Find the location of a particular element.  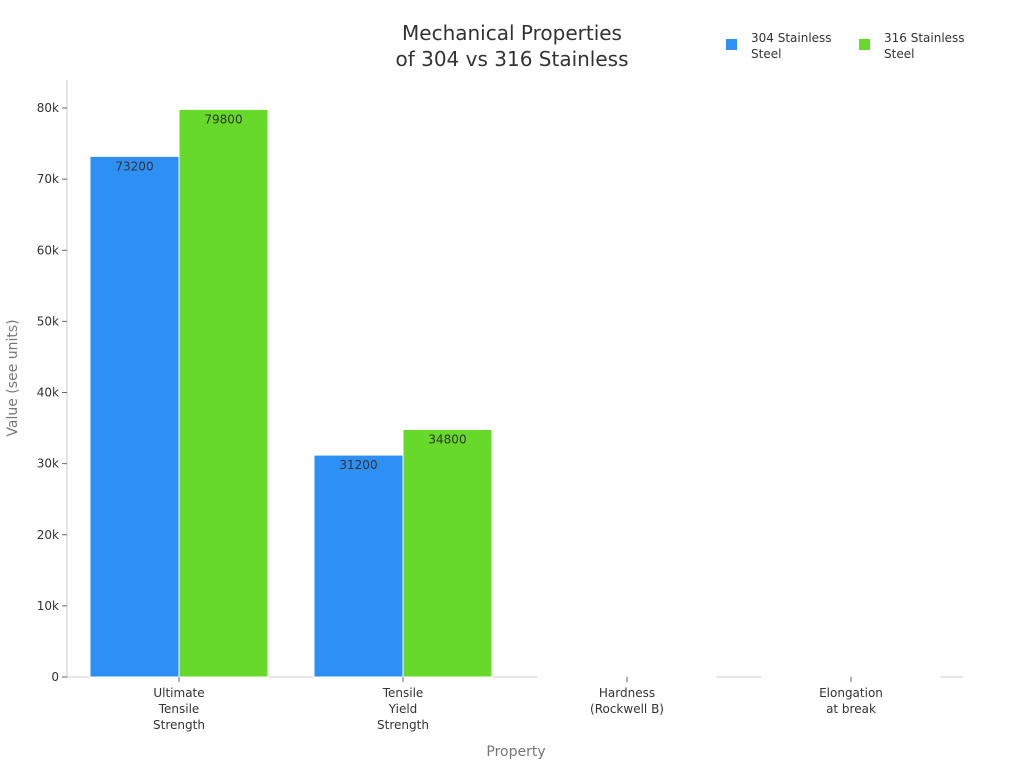

data-label: 34800 is located at coordinates (447, 439).